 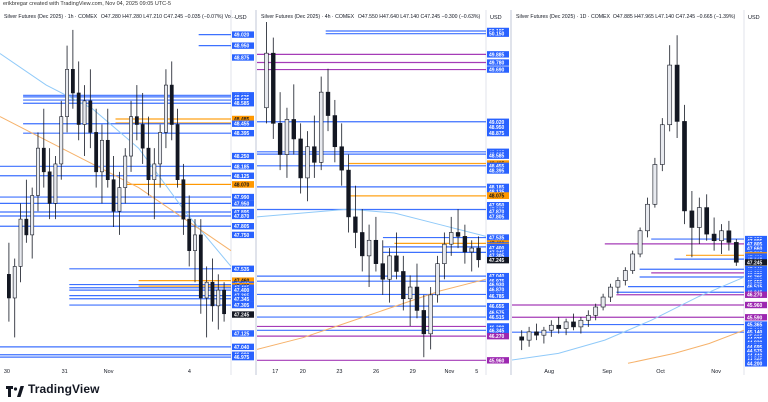 I want to click on x-axis-label: Sep, so click(x=607, y=372).